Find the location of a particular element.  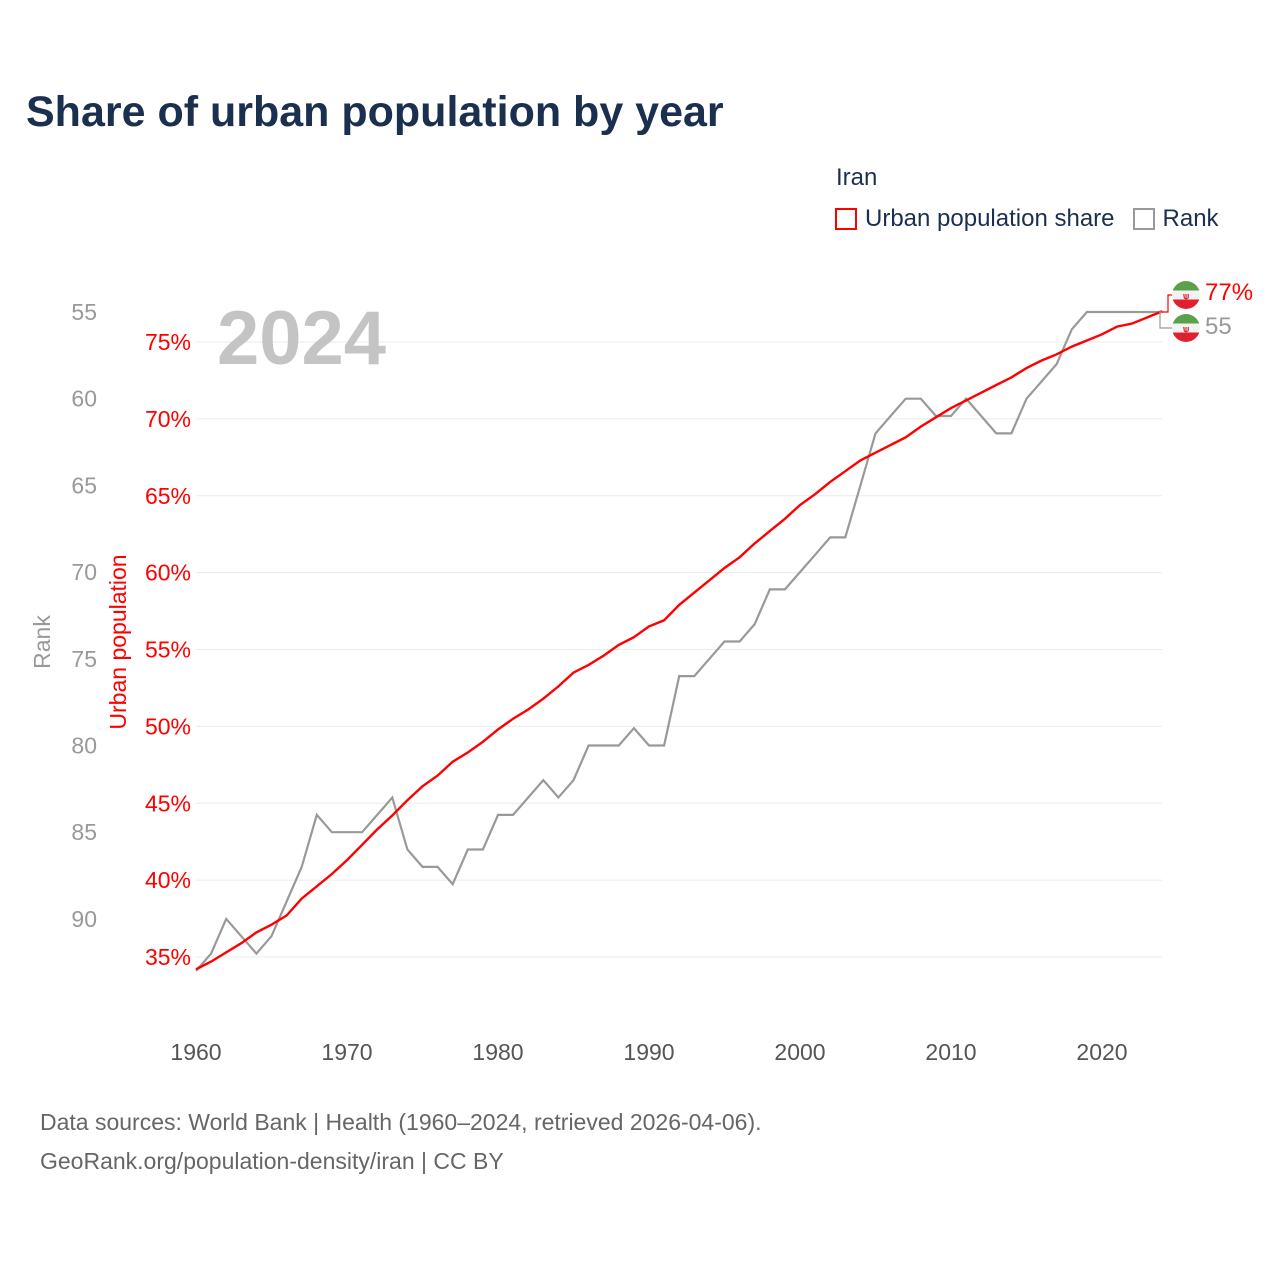

y-tick-label: 40% is located at coordinates (168, 880).